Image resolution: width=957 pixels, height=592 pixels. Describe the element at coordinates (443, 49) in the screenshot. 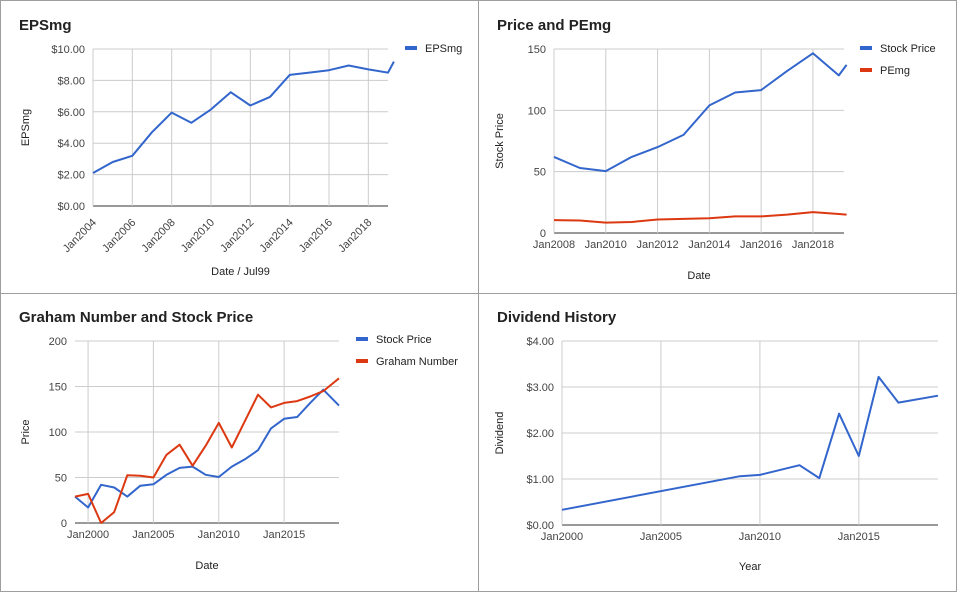

I see `legend-label: EPSmg` at that location.